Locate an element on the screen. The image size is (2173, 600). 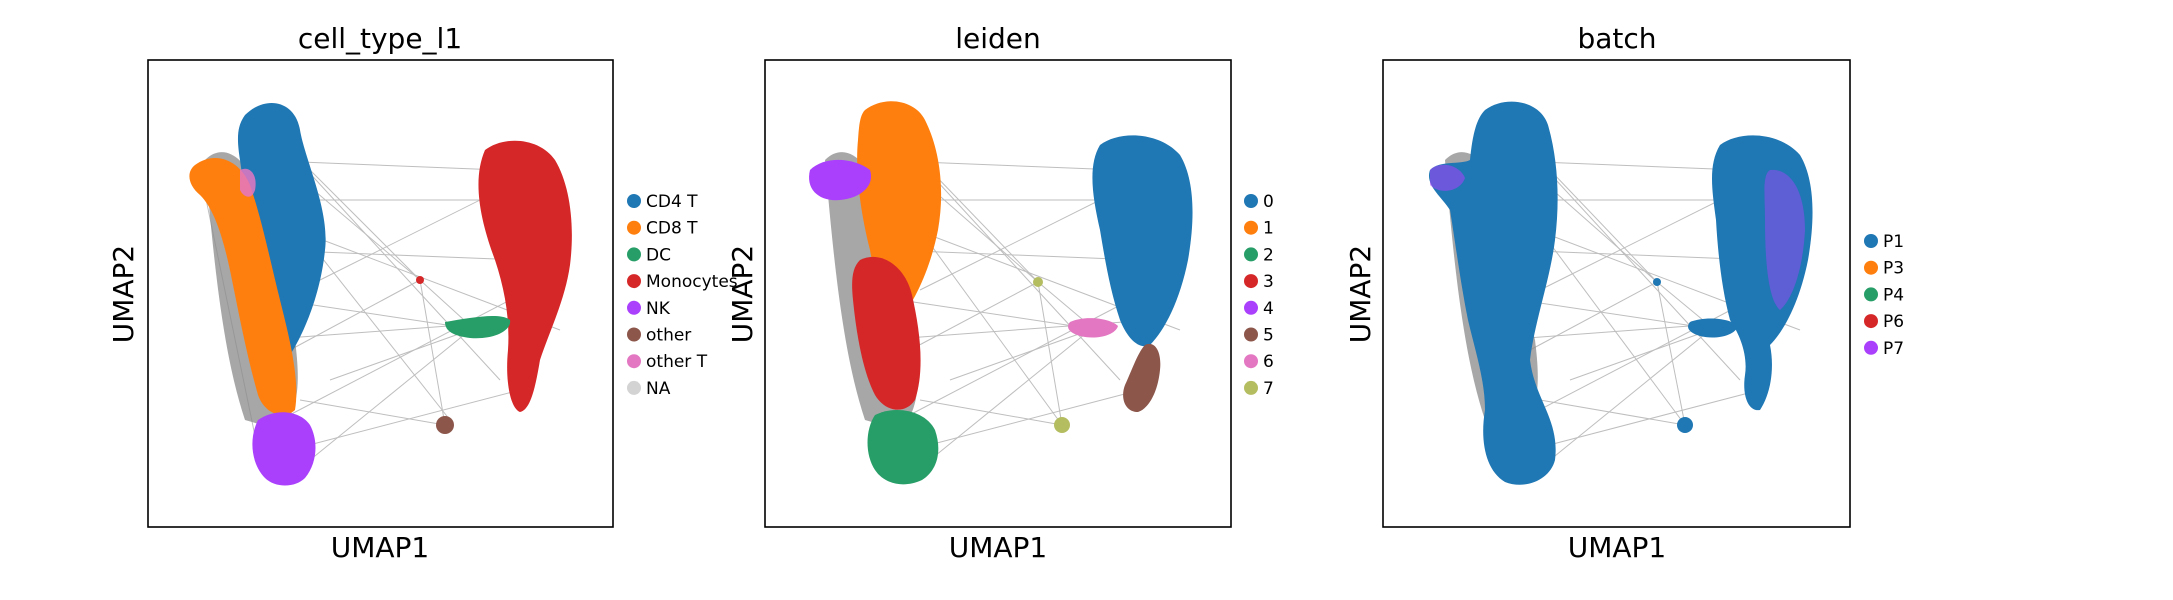
legend-entry: other is located at coordinates (659, 336).